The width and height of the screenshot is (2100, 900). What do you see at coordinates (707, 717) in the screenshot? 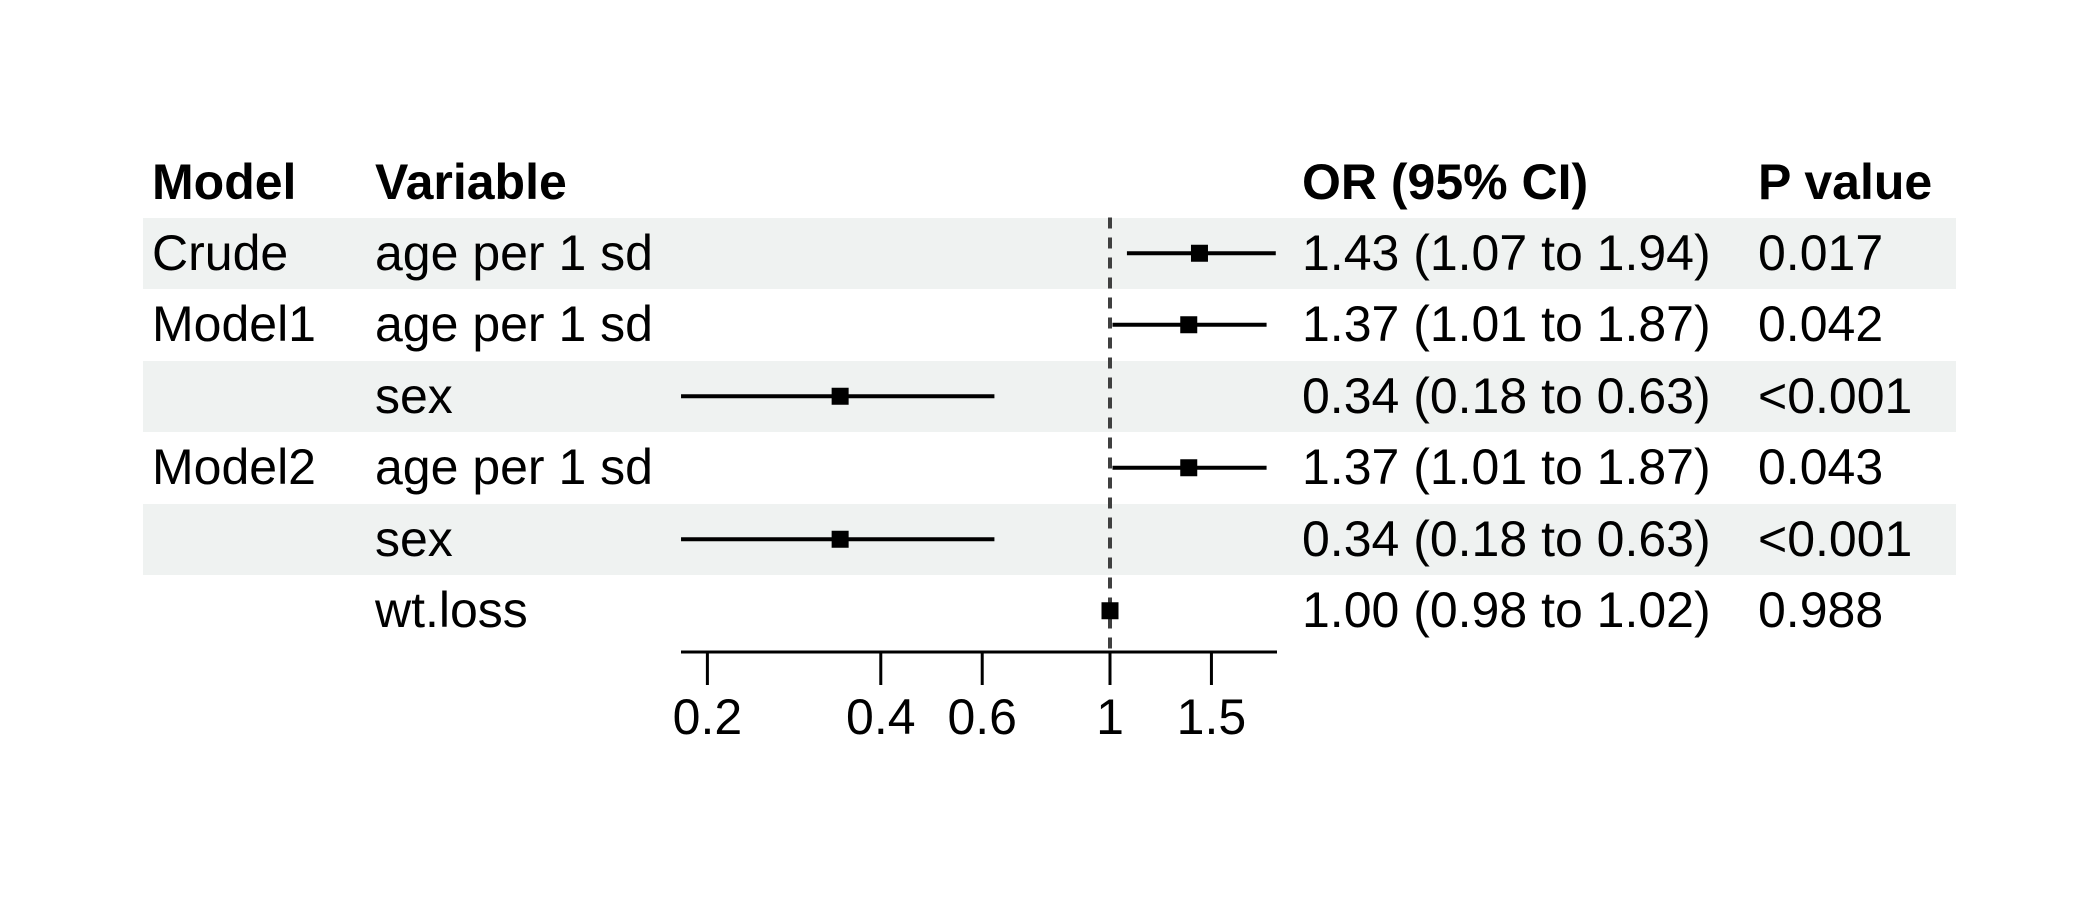
I see `x-axis-tick-label: 0.2` at bounding box center [707, 717].